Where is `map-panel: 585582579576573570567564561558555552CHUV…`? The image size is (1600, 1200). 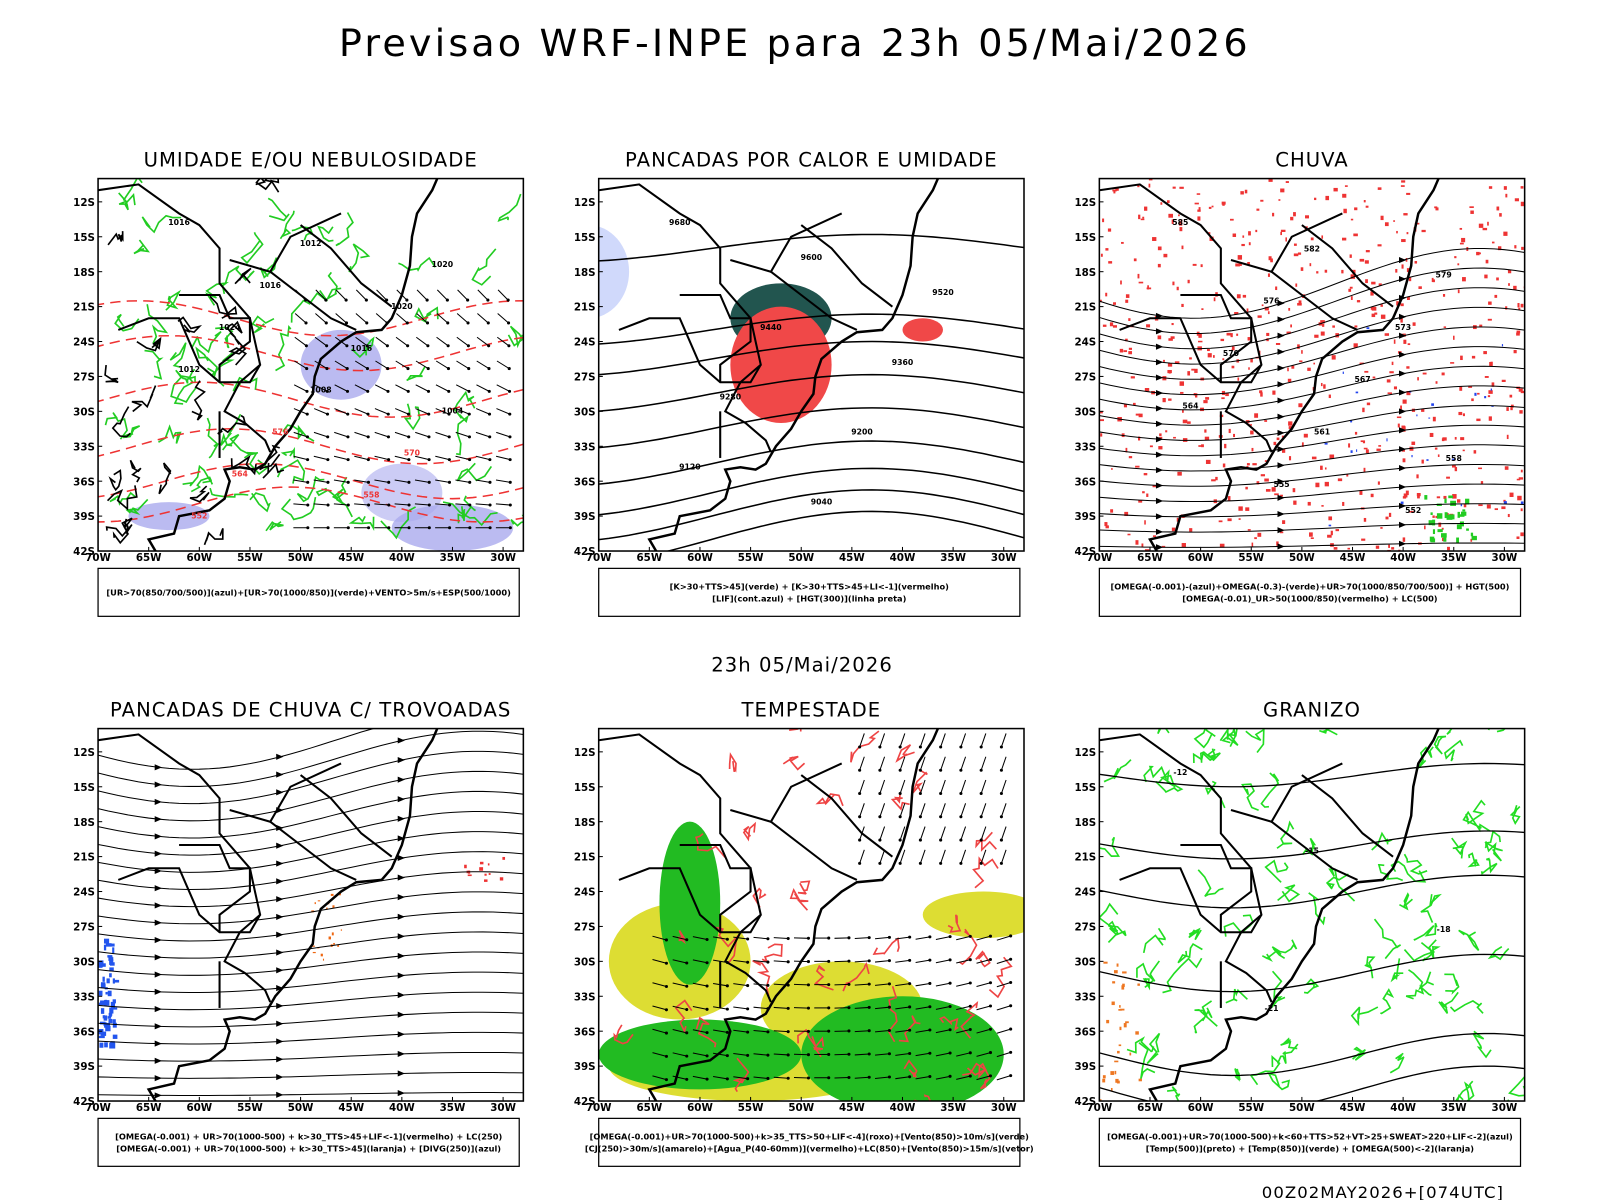 map-panel: 585582579576573570567564561558555552CHUV… is located at coordinates (1300, 382).